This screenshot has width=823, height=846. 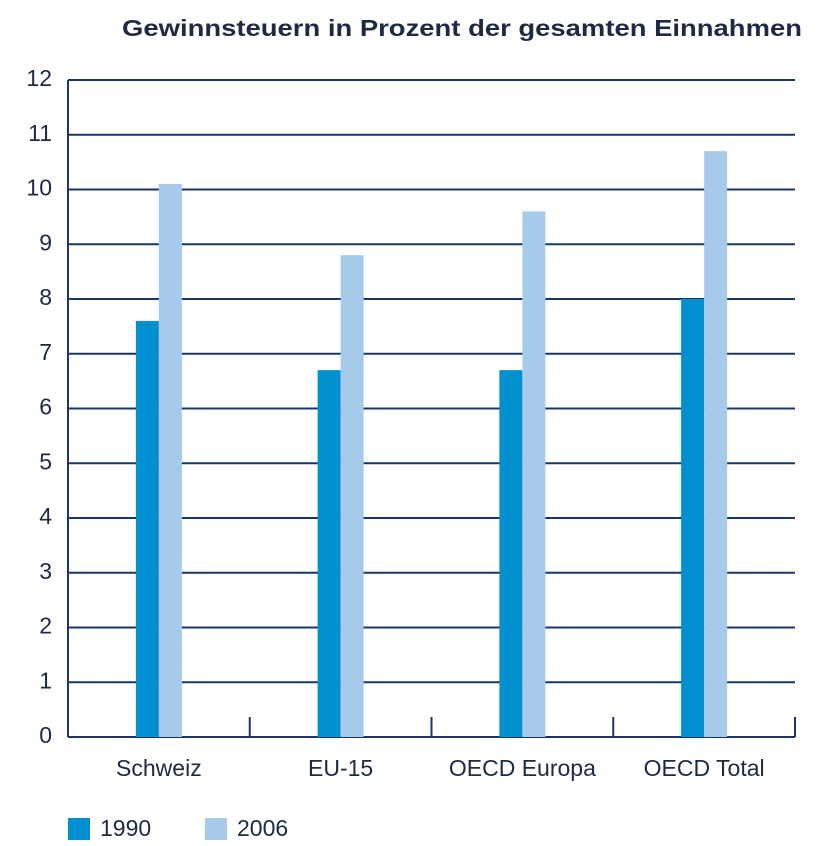 What do you see at coordinates (522, 768) in the screenshot?
I see `x-tick-label: OECD Europa` at bounding box center [522, 768].